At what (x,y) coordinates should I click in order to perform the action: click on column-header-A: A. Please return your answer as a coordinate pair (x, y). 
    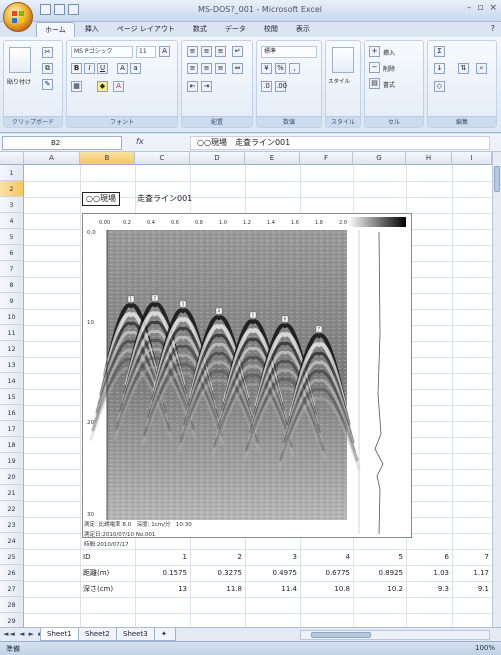
    Looking at the image, I should click on (52, 158).